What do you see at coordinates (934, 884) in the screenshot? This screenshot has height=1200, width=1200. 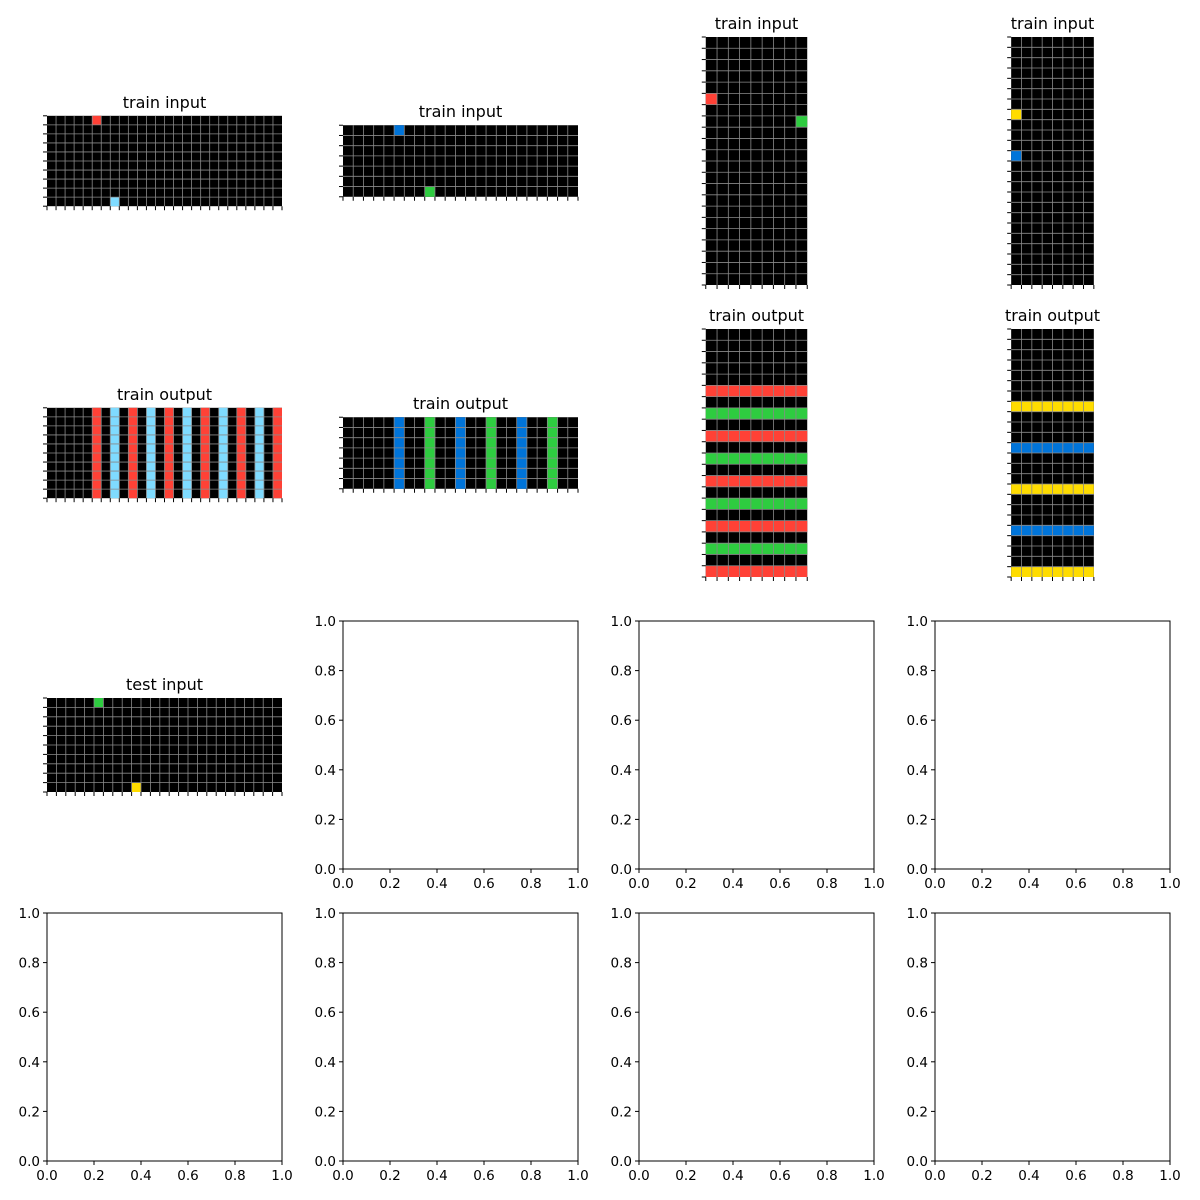 I see `x-tick-label: 0.0` at bounding box center [934, 884].